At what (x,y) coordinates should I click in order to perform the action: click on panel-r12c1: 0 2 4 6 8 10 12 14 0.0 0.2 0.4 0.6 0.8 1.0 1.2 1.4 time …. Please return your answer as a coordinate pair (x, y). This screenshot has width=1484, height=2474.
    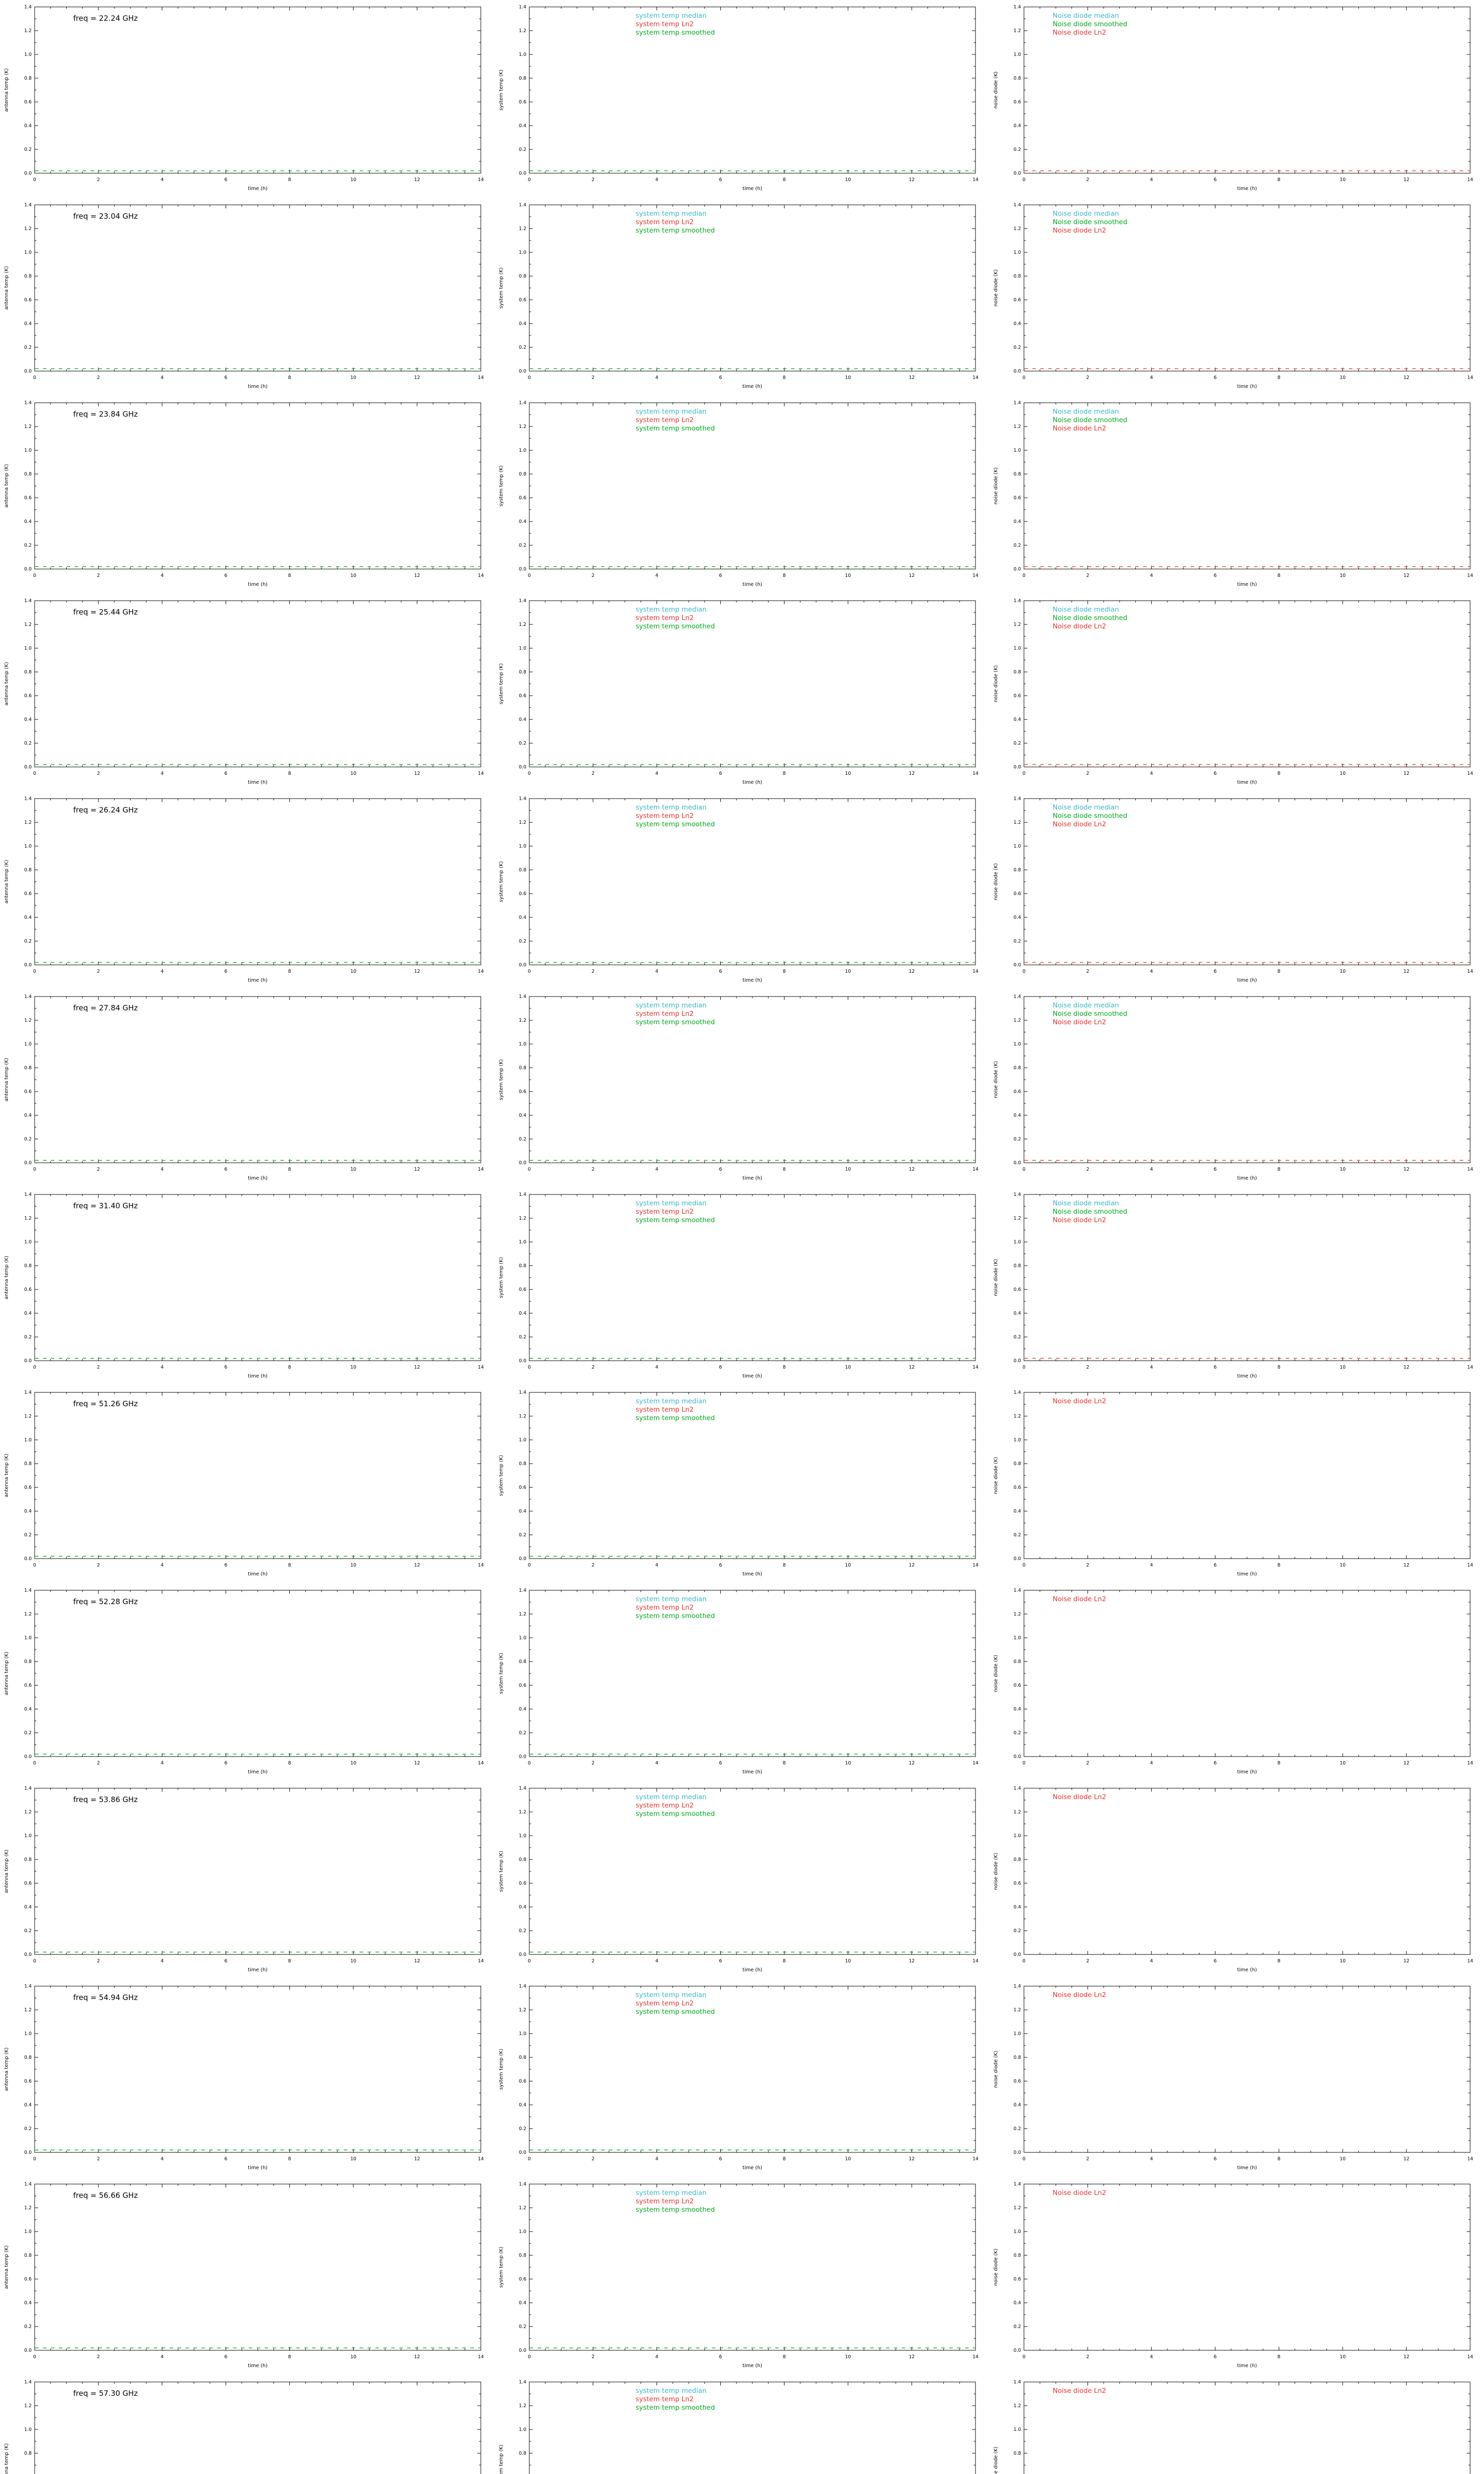
    Looking at the image, I should click on (247, 2276).